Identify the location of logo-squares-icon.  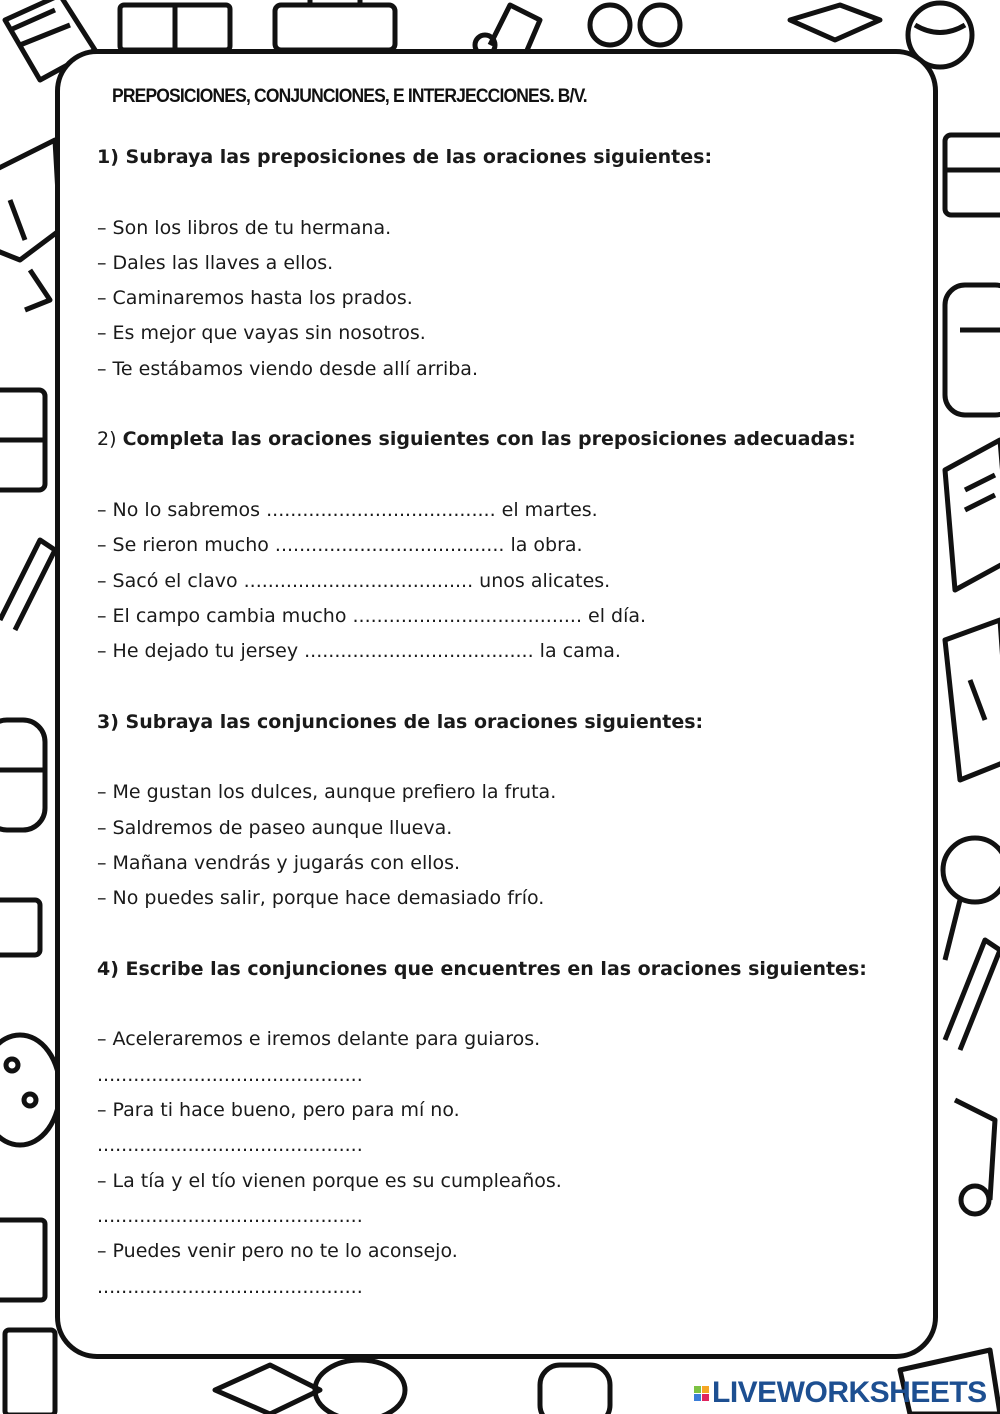
(701, 1393).